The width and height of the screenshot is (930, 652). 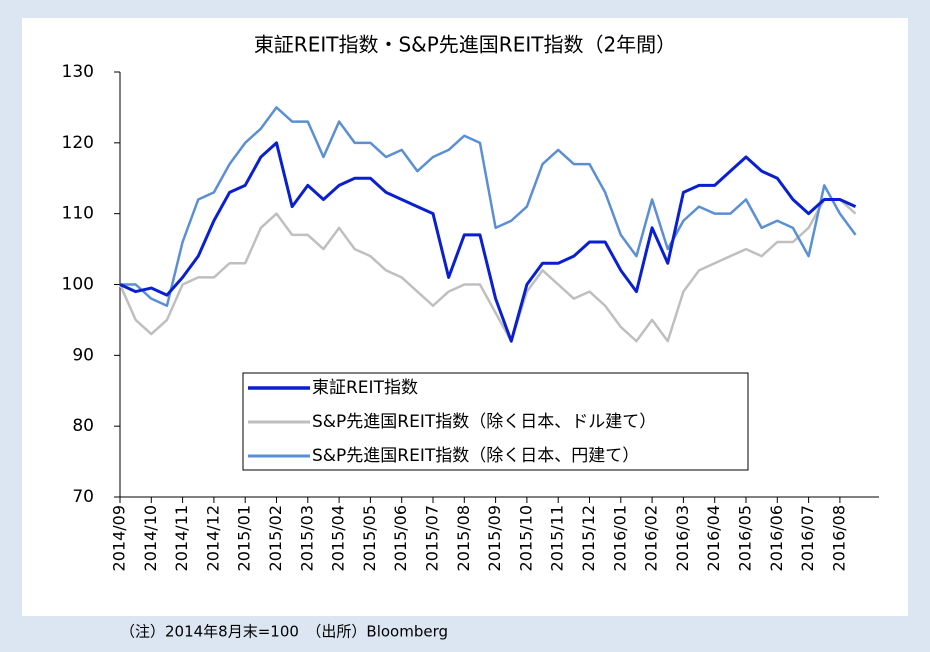 I want to click on y-tick-label: 110, so click(x=78, y=214).